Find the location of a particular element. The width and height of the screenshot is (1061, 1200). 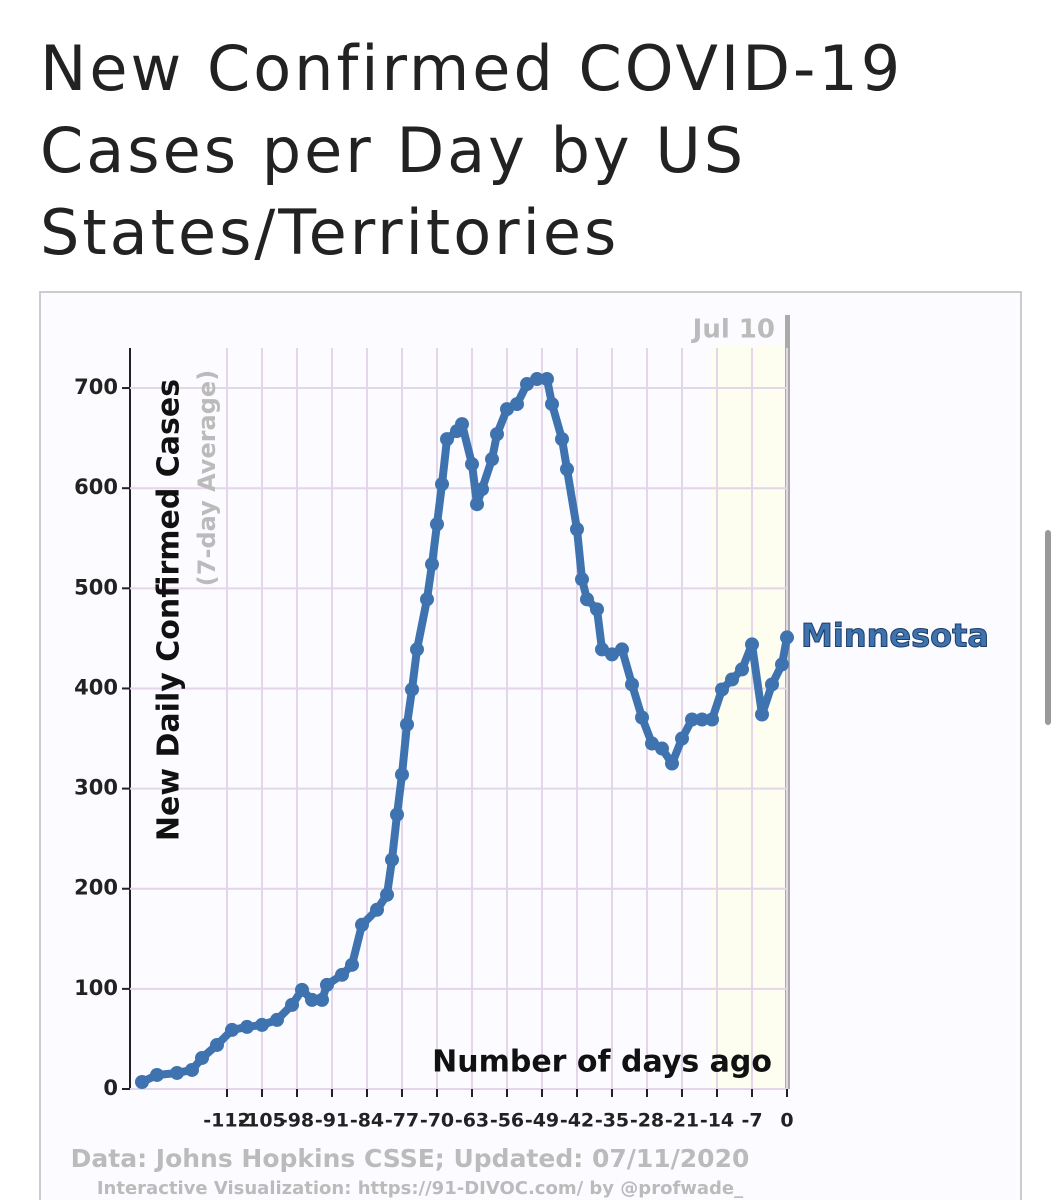

x-tick-label: -42 is located at coordinates (577, 1121).